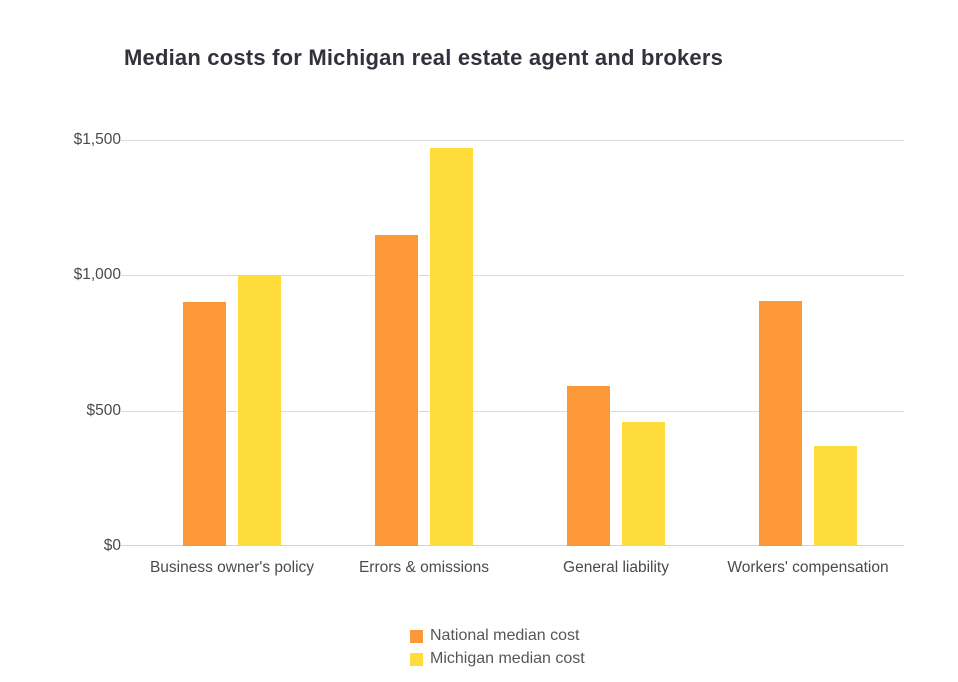 This screenshot has width=958, height=682. What do you see at coordinates (112, 545) in the screenshot?
I see `y-axis-tick-label: $0` at bounding box center [112, 545].